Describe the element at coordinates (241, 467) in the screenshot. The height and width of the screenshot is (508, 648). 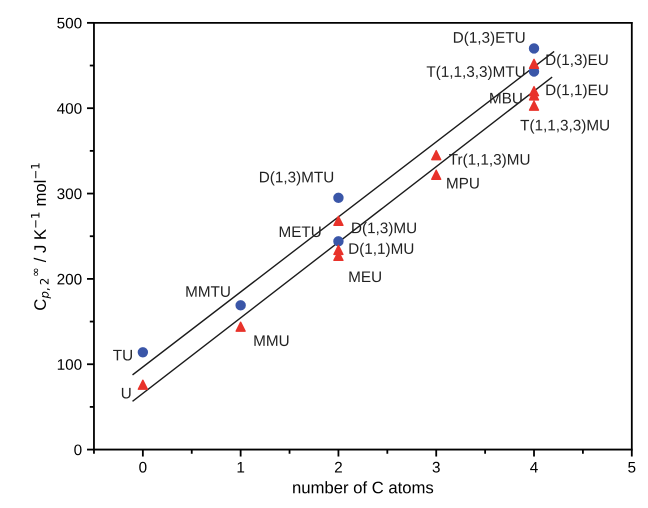
I see `x-tick-label: 1` at that location.